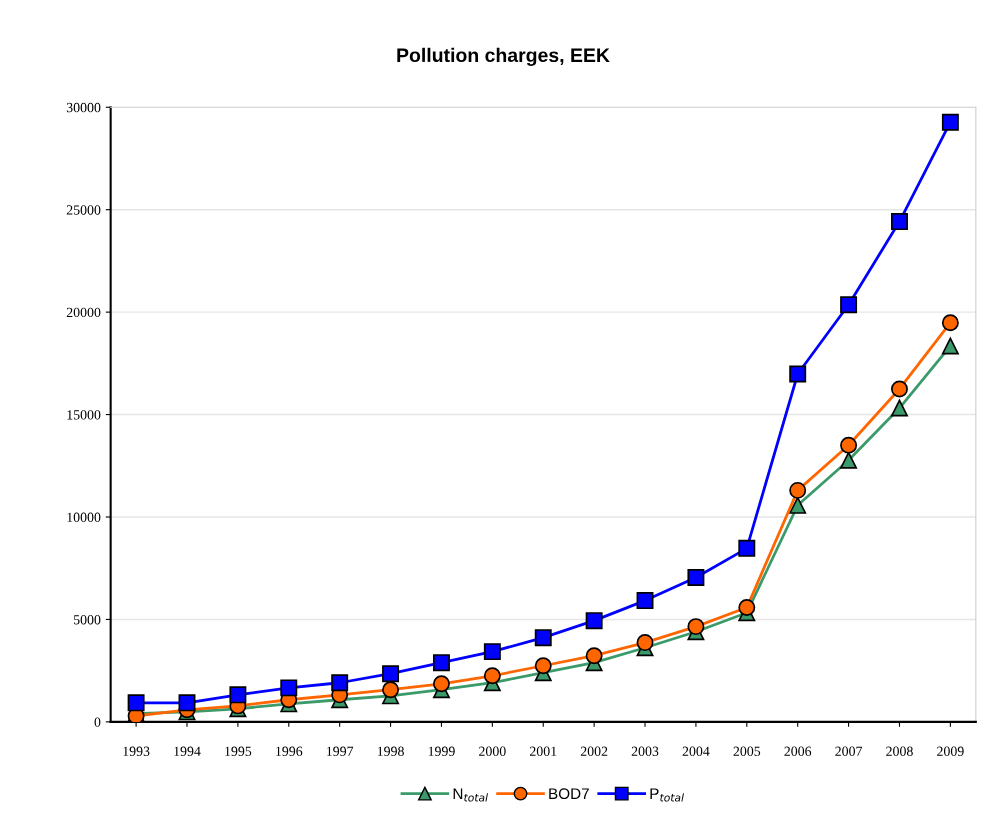 The height and width of the screenshot is (825, 1006). Describe the element at coordinates (340, 751) in the screenshot. I see `x-tick-label: 1997` at that location.